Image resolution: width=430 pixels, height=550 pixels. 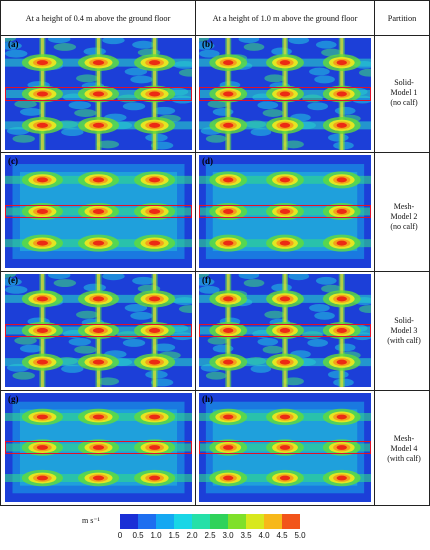 What do you see at coordinates (207, 399) in the screenshot?
I see `panel-label: (h)` at bounding box center [207, 399].